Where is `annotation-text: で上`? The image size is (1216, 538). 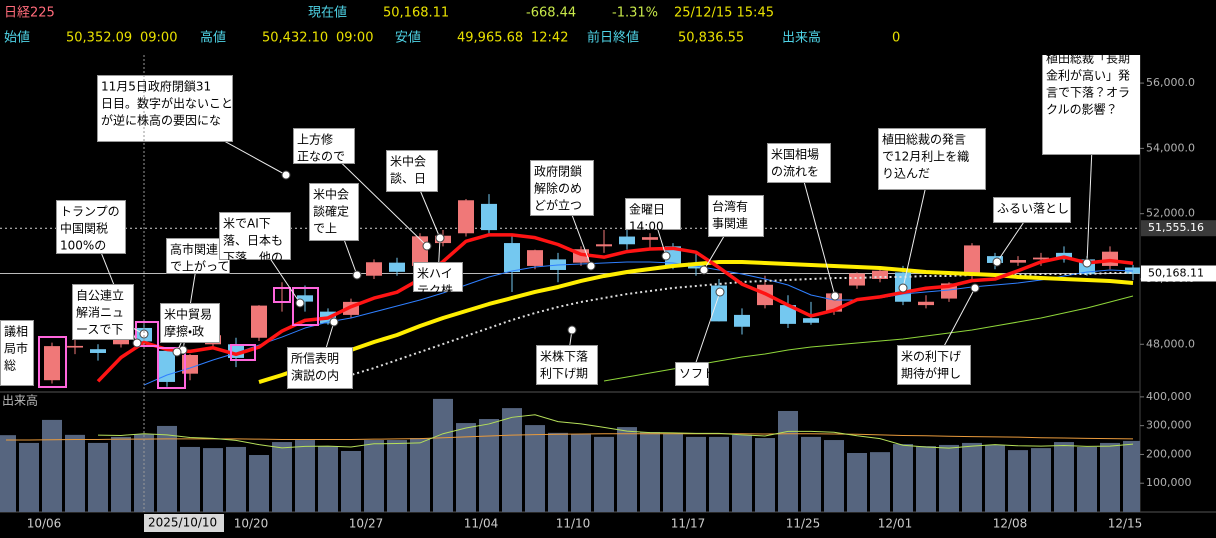
annotation-text: で上 is located at coordinates (325, 229).